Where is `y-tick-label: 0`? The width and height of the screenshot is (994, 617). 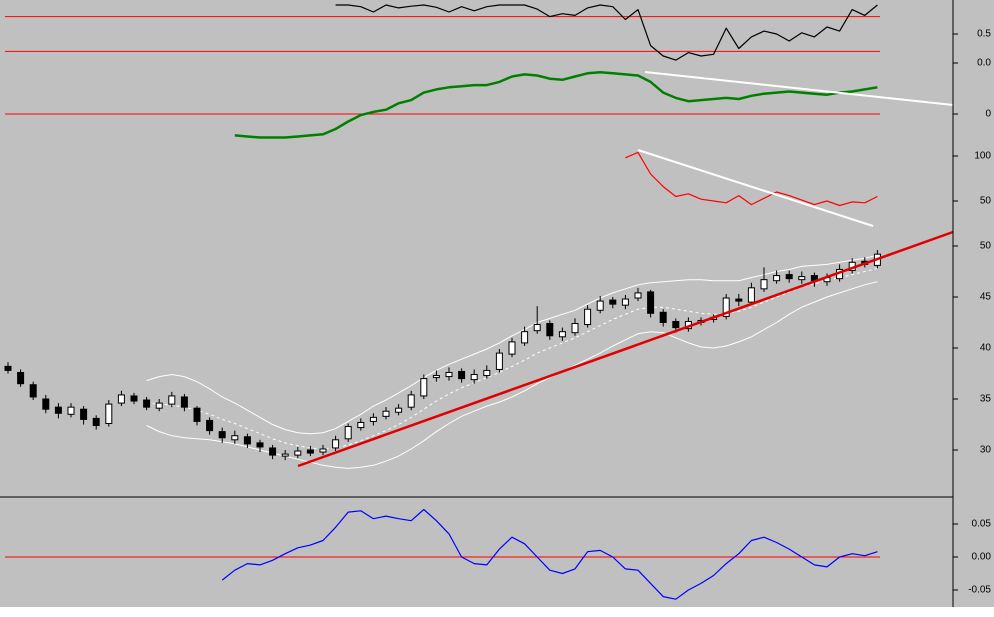 y-tick-label: 0 is located at coordinates (988, 114).